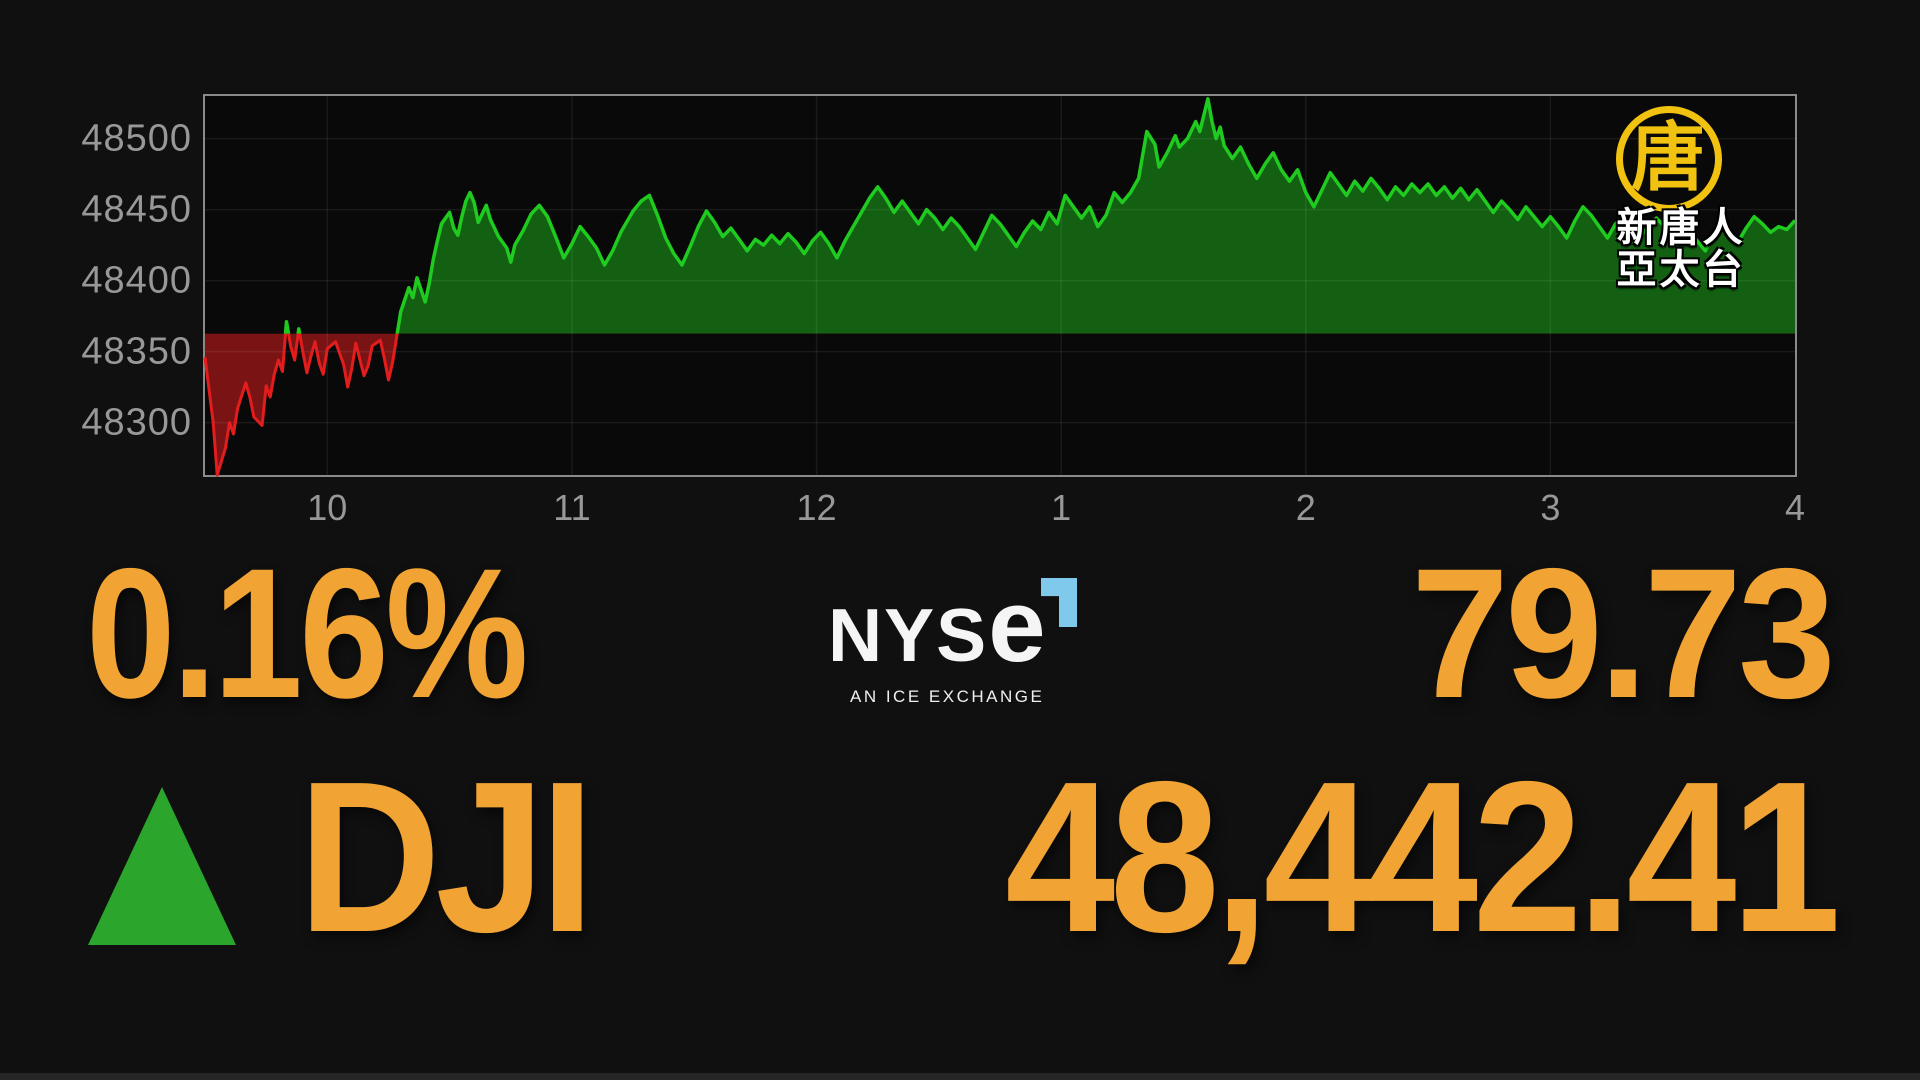 The width and height of the screenshot is (1920, 1080). I want to click on watermark-ring-icon, so click(1669, 159).